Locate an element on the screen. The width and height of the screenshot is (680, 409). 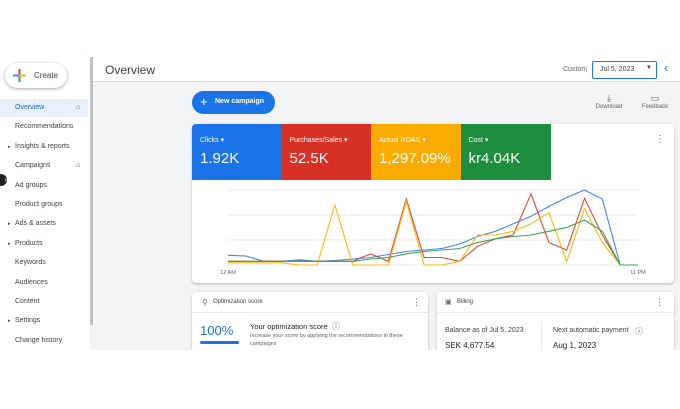
nav-item: Campaigns ⌂ is located at coordinates (44, 166).